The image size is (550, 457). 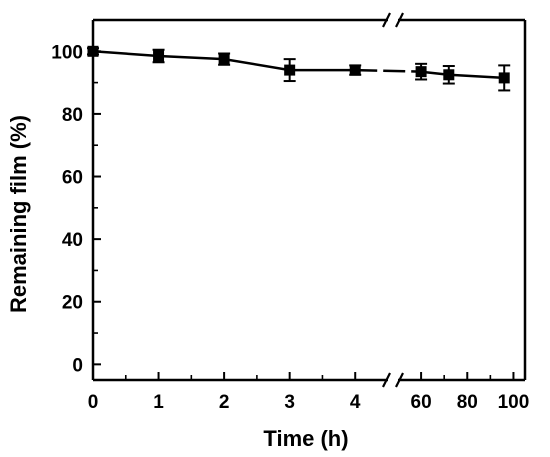 What do you see at coordinates (72, 178) in the screenshot?
I see `y-tick-label: 60` at bounding box center [72, 178].